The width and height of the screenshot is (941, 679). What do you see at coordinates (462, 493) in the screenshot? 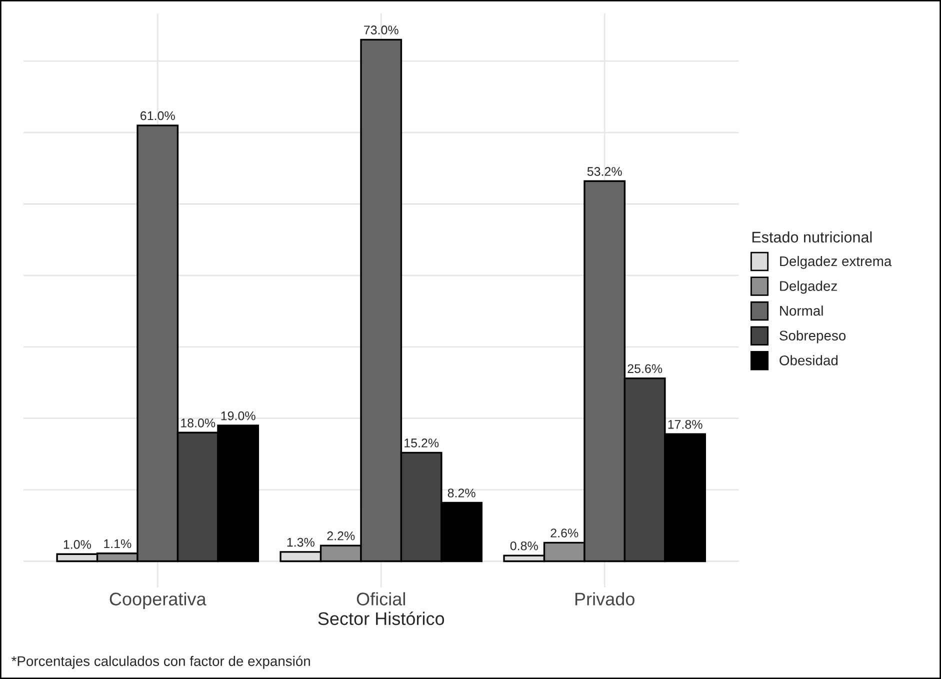
I see `data-label: 8.2%` at bounding box center [462, 493].